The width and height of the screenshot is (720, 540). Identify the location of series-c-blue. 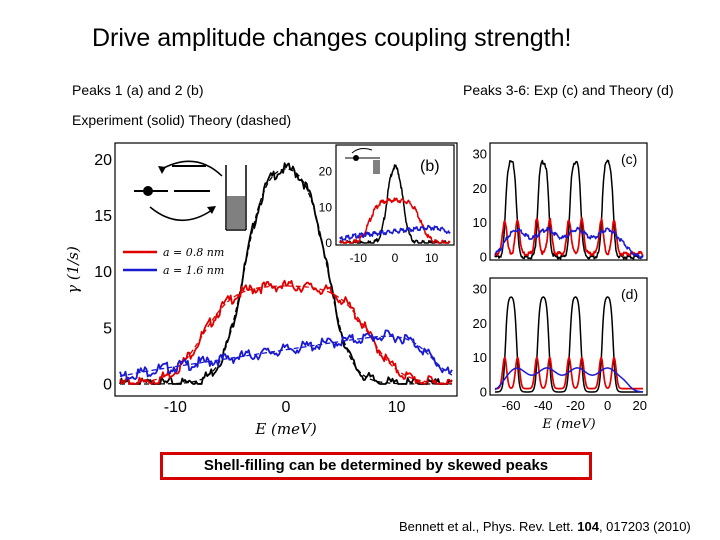
(569, 242).